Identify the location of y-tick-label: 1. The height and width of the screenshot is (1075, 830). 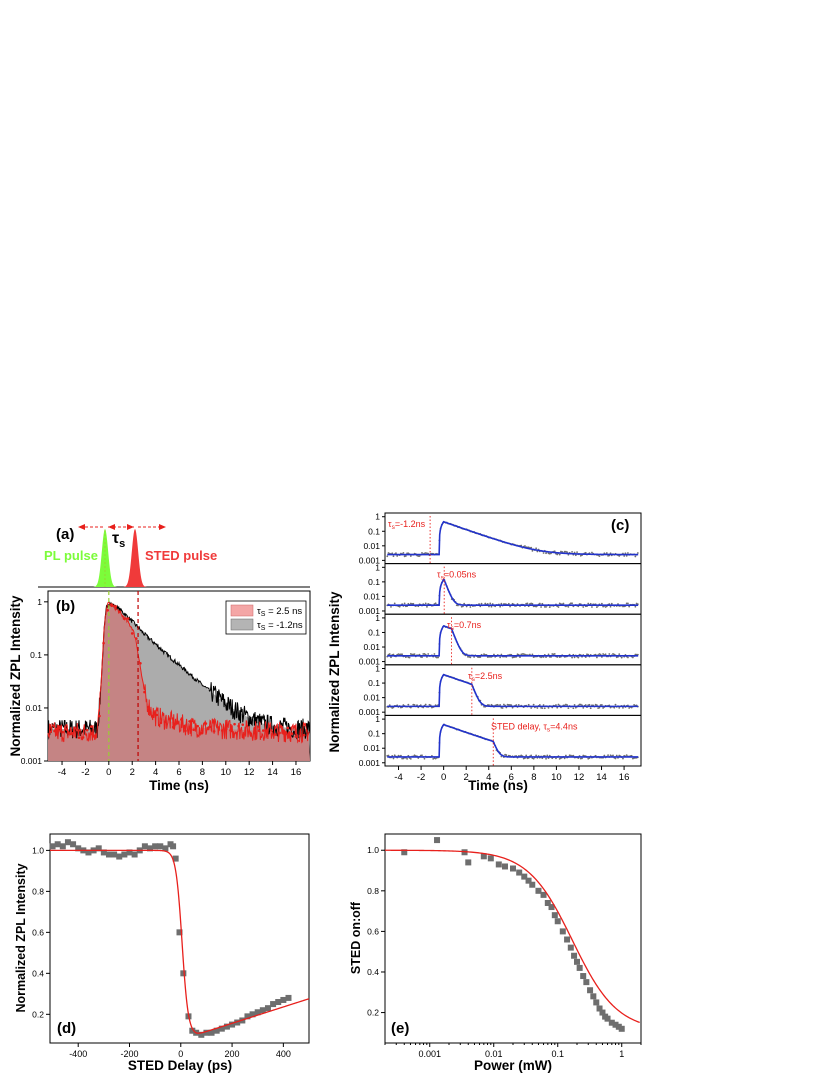
(377, 517).